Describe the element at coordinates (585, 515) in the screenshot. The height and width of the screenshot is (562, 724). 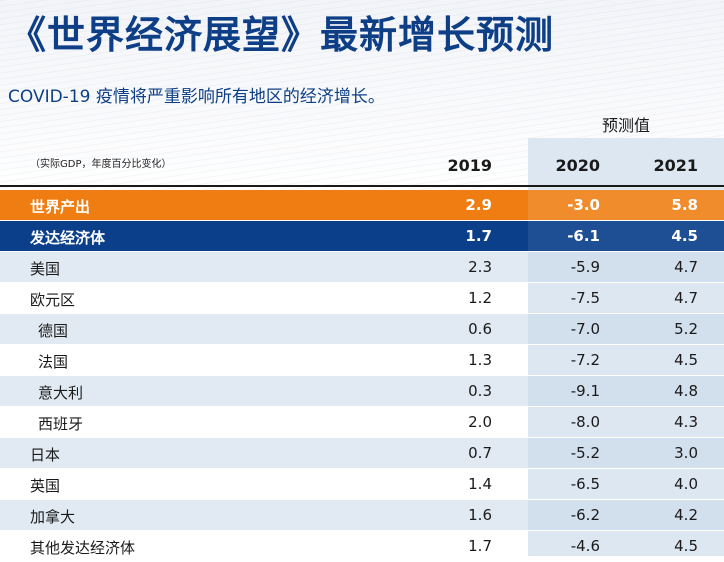
I see `value-2020: -6.2` at that location.